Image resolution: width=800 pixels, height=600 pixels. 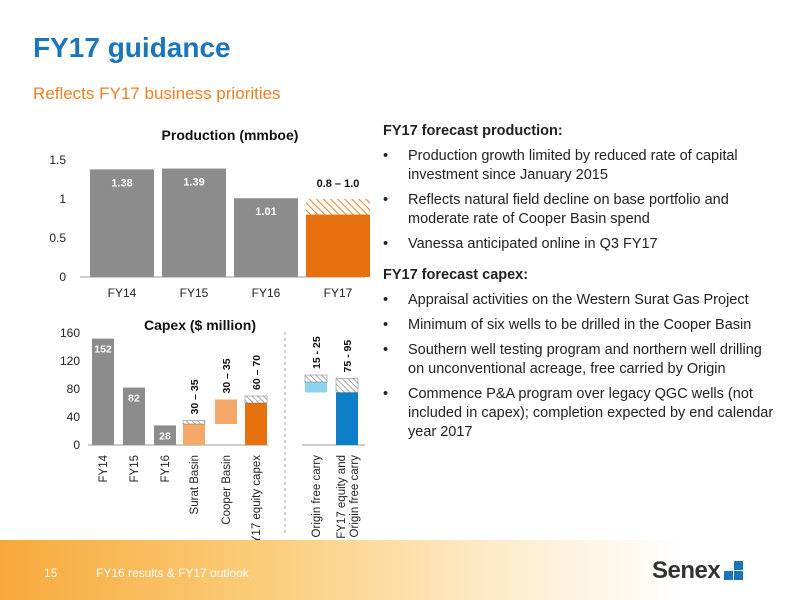 I want to click on production-heading: FY17 forecast production:, so click(x=473, y=131).